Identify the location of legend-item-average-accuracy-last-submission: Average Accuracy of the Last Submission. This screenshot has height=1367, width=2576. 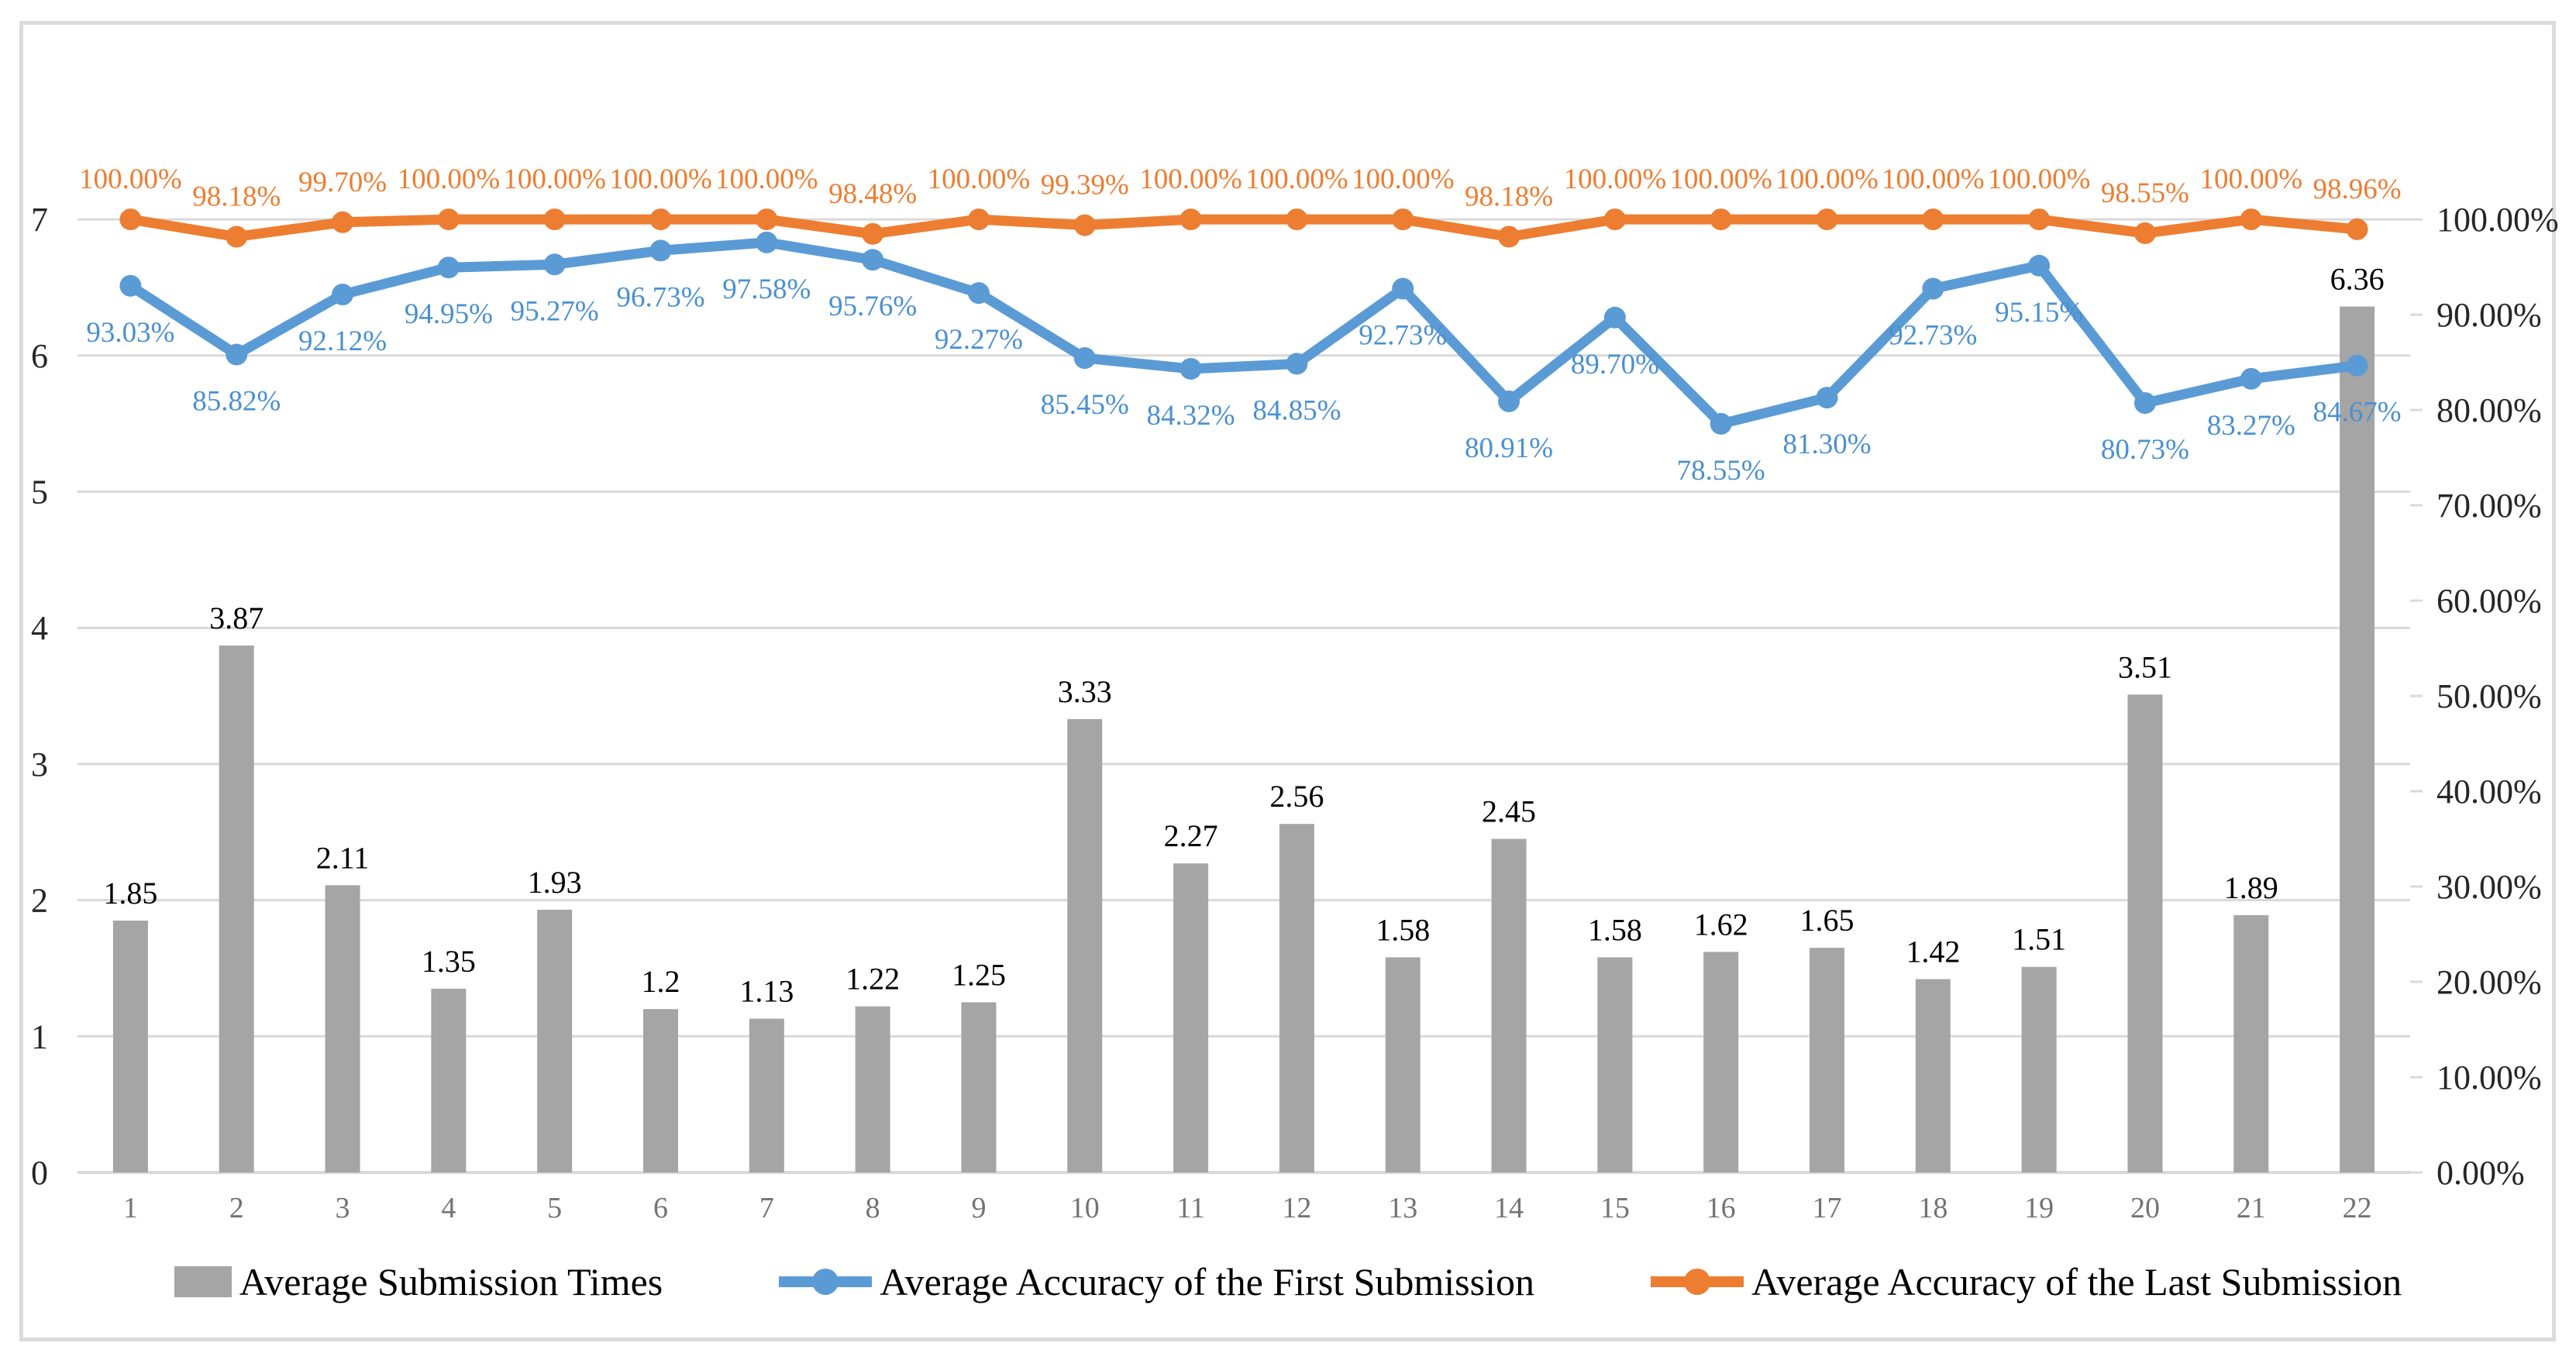
(2026, 1281).